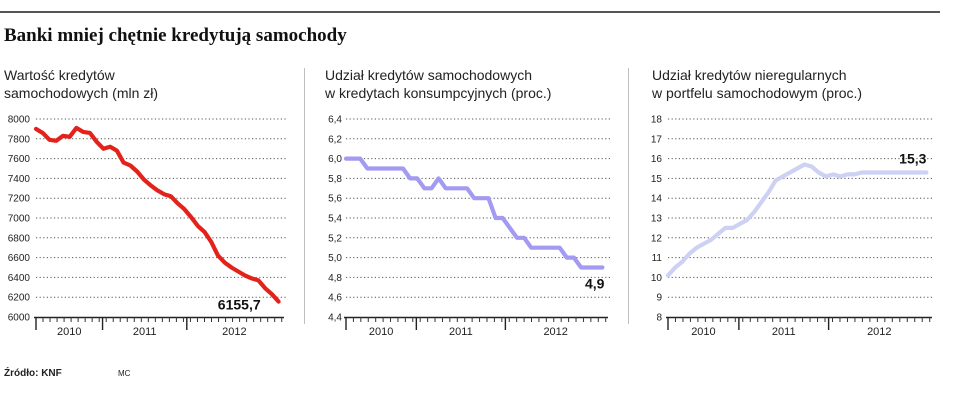 This screenshot has width=966, height=400. Describe the element at coordinates (19, 238) in the screenshot. I see `y-tick-label: 6800` at that location.